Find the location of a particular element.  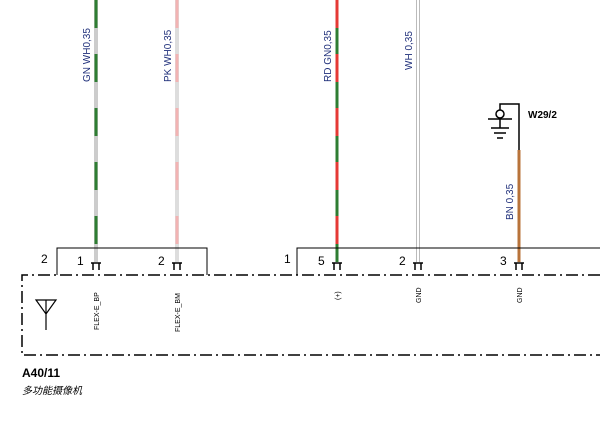

antenna-icon is located at coordinates (46, 314).